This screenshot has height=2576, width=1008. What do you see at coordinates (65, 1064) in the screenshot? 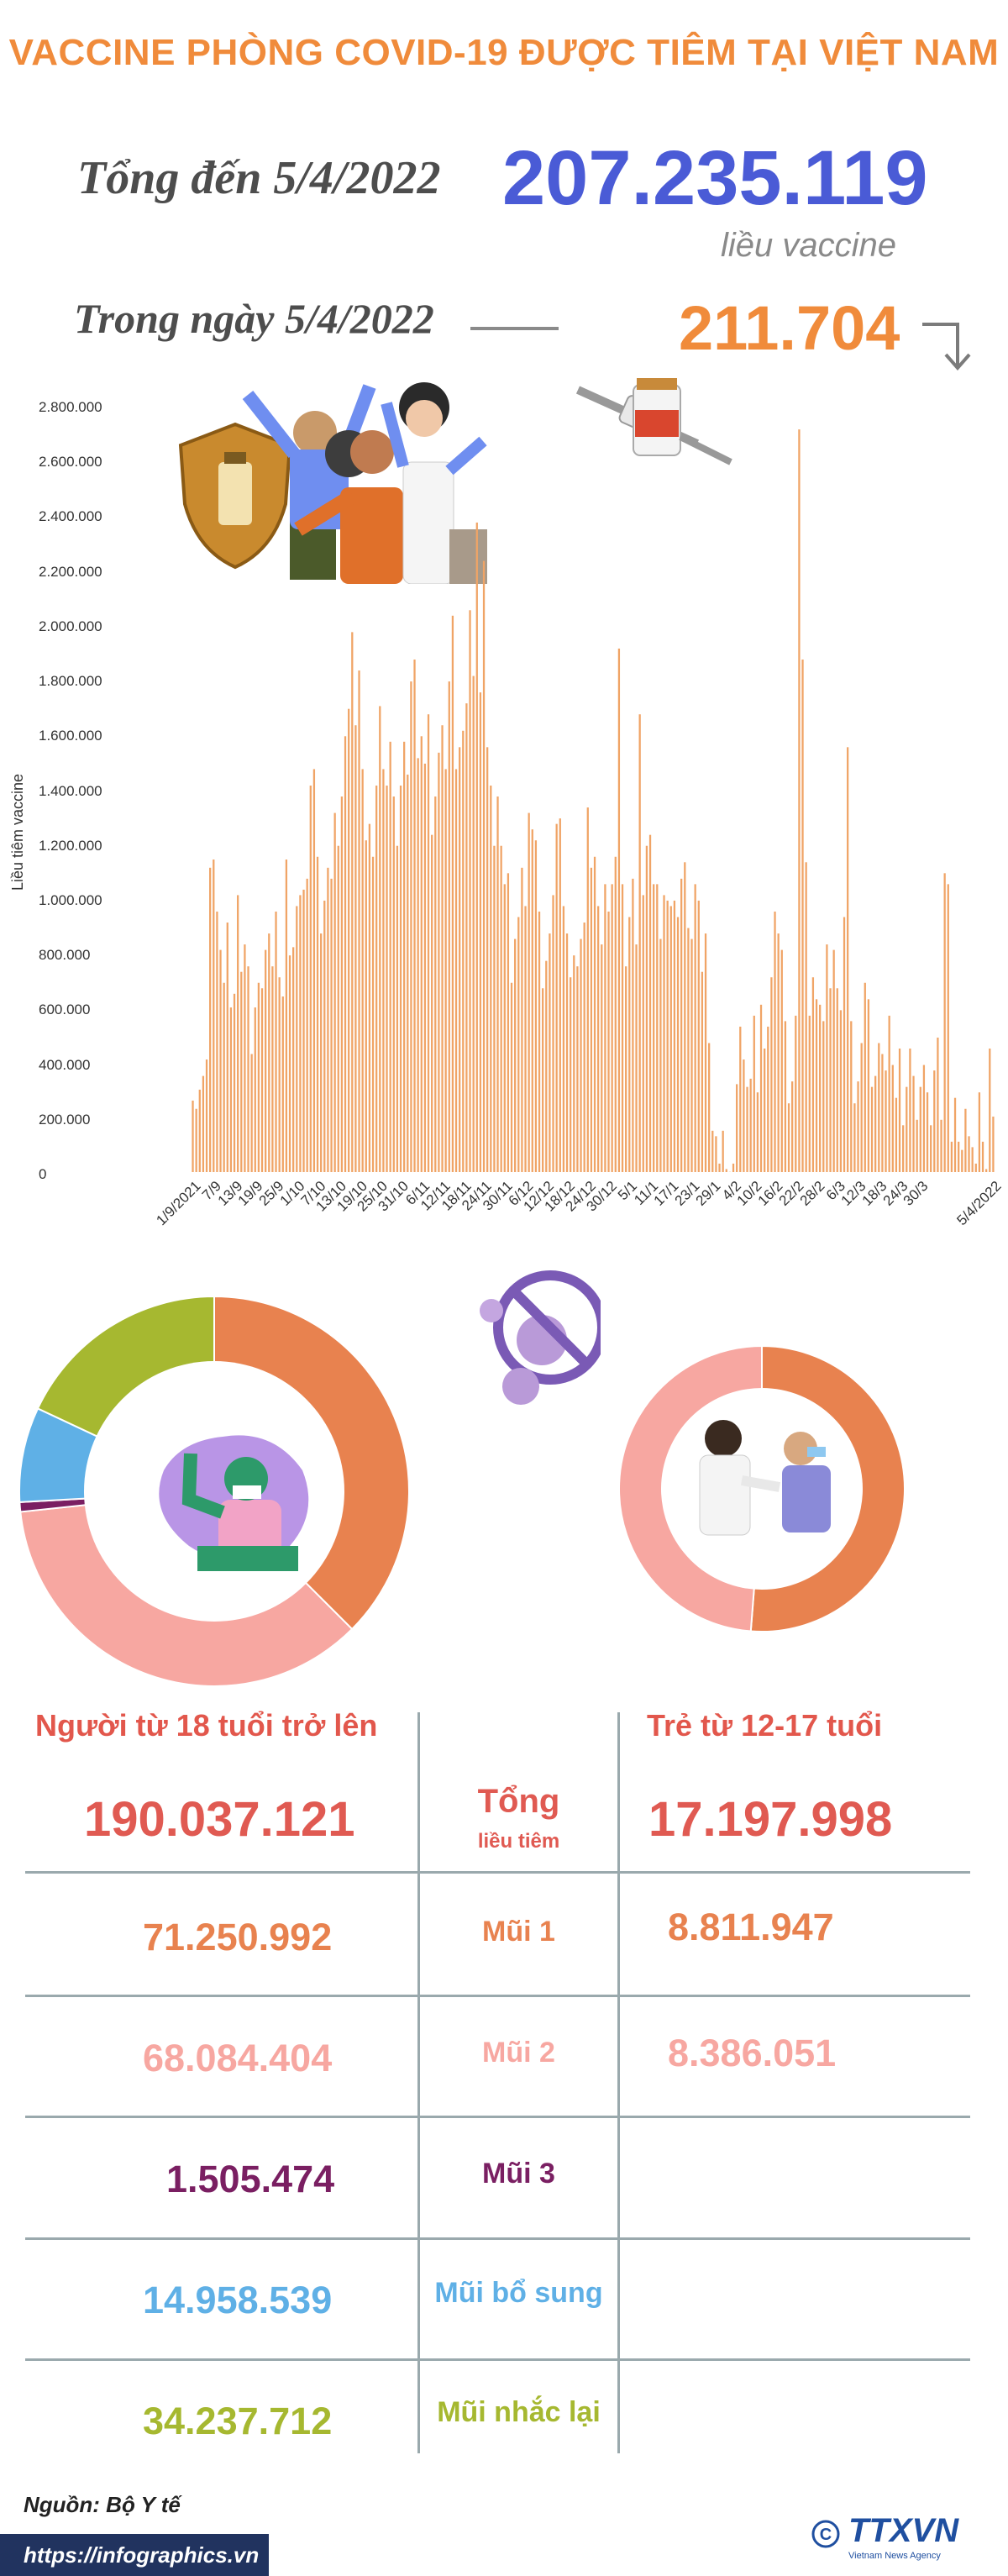
I see `y-tick-label: 400.000` at bounding box center [65, 1064].